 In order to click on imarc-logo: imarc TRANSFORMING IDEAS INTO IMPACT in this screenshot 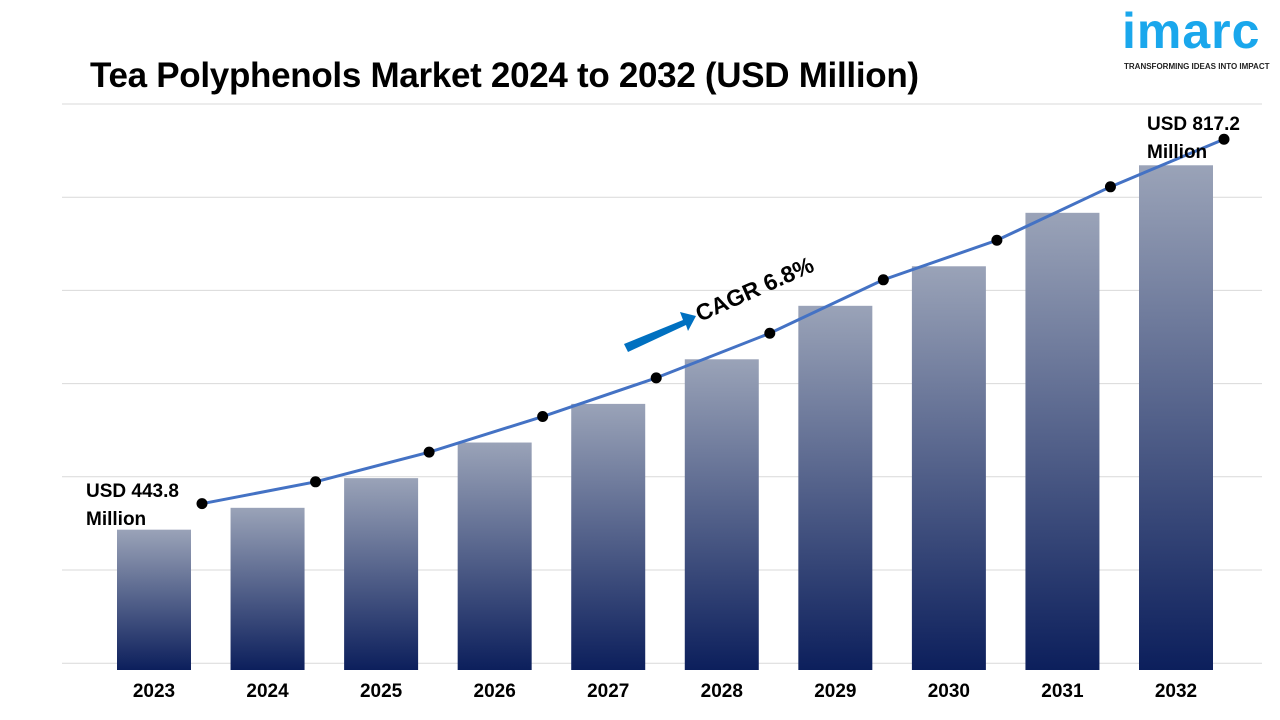, I will do `click(1200, 39)`.